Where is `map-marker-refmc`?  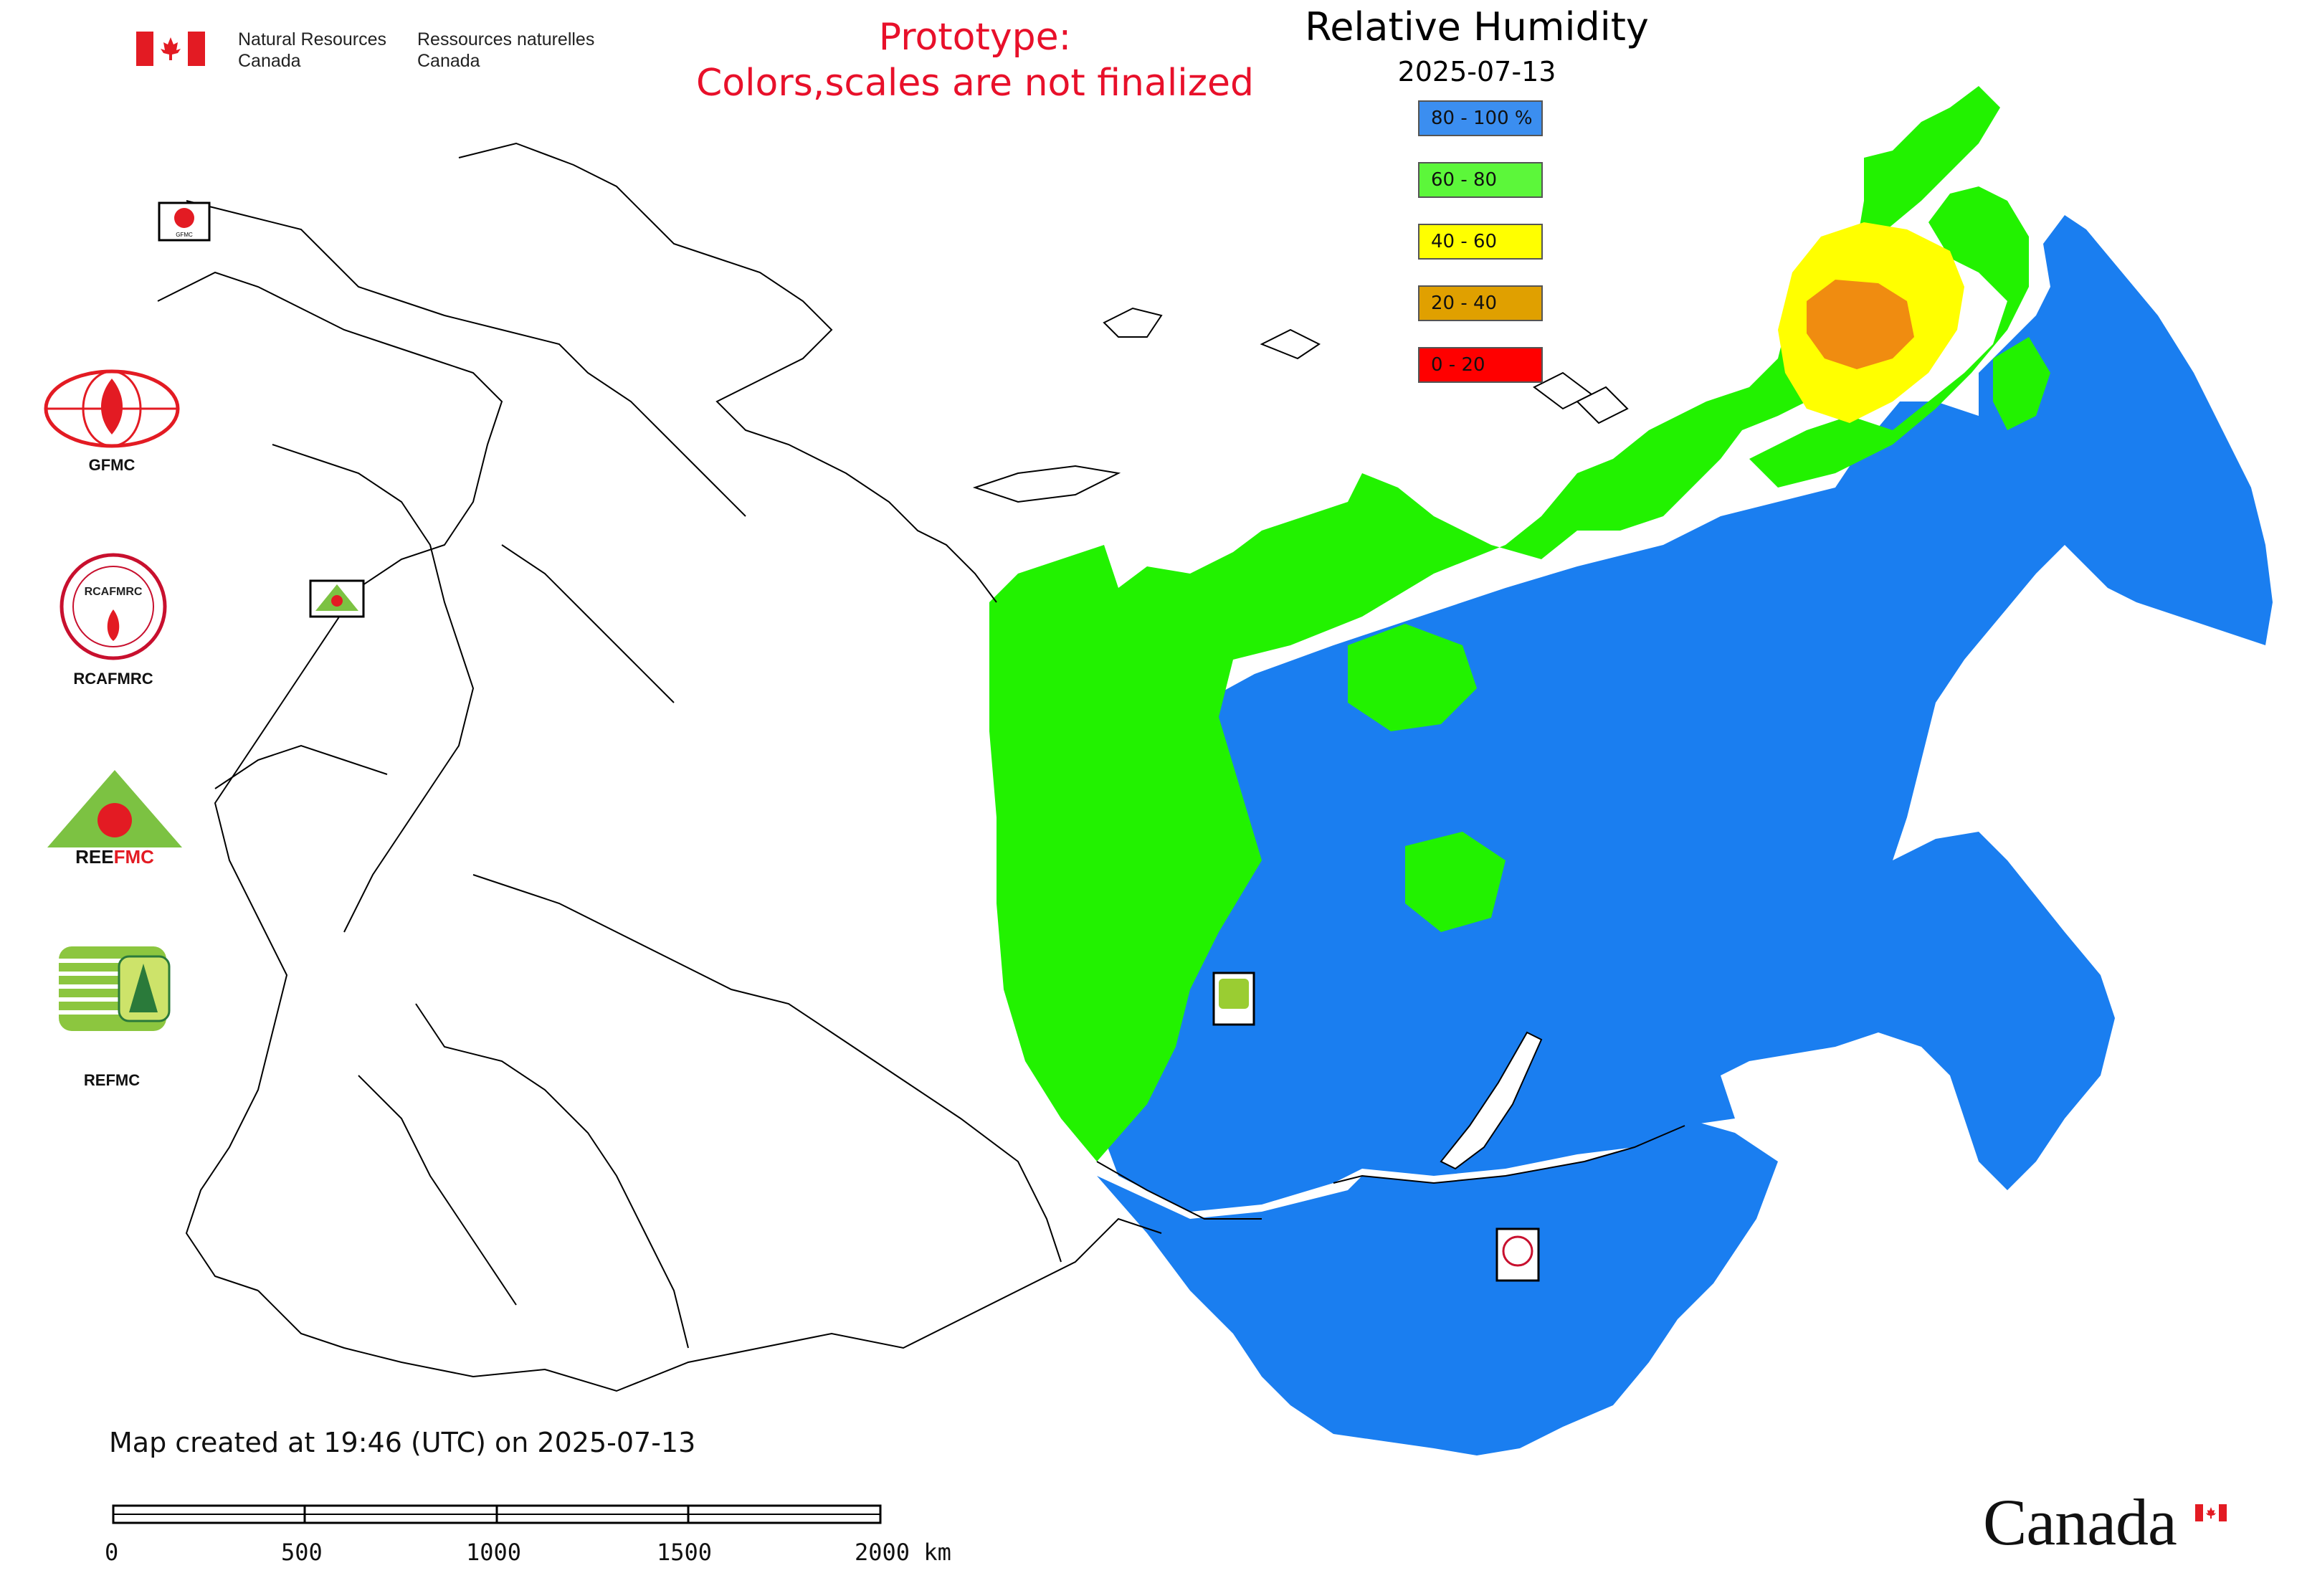
map-marker-refmc is located at coordinates (1234, 999).